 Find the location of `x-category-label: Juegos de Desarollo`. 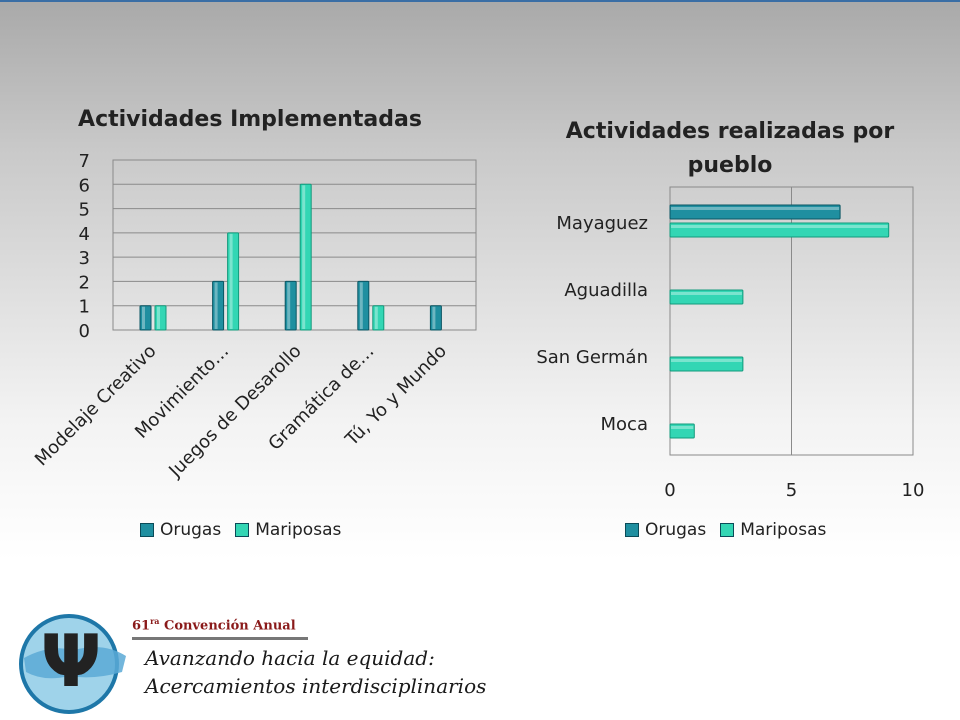

x-category-label: Juegos de Desarollo is located at coordinates (234, 411).